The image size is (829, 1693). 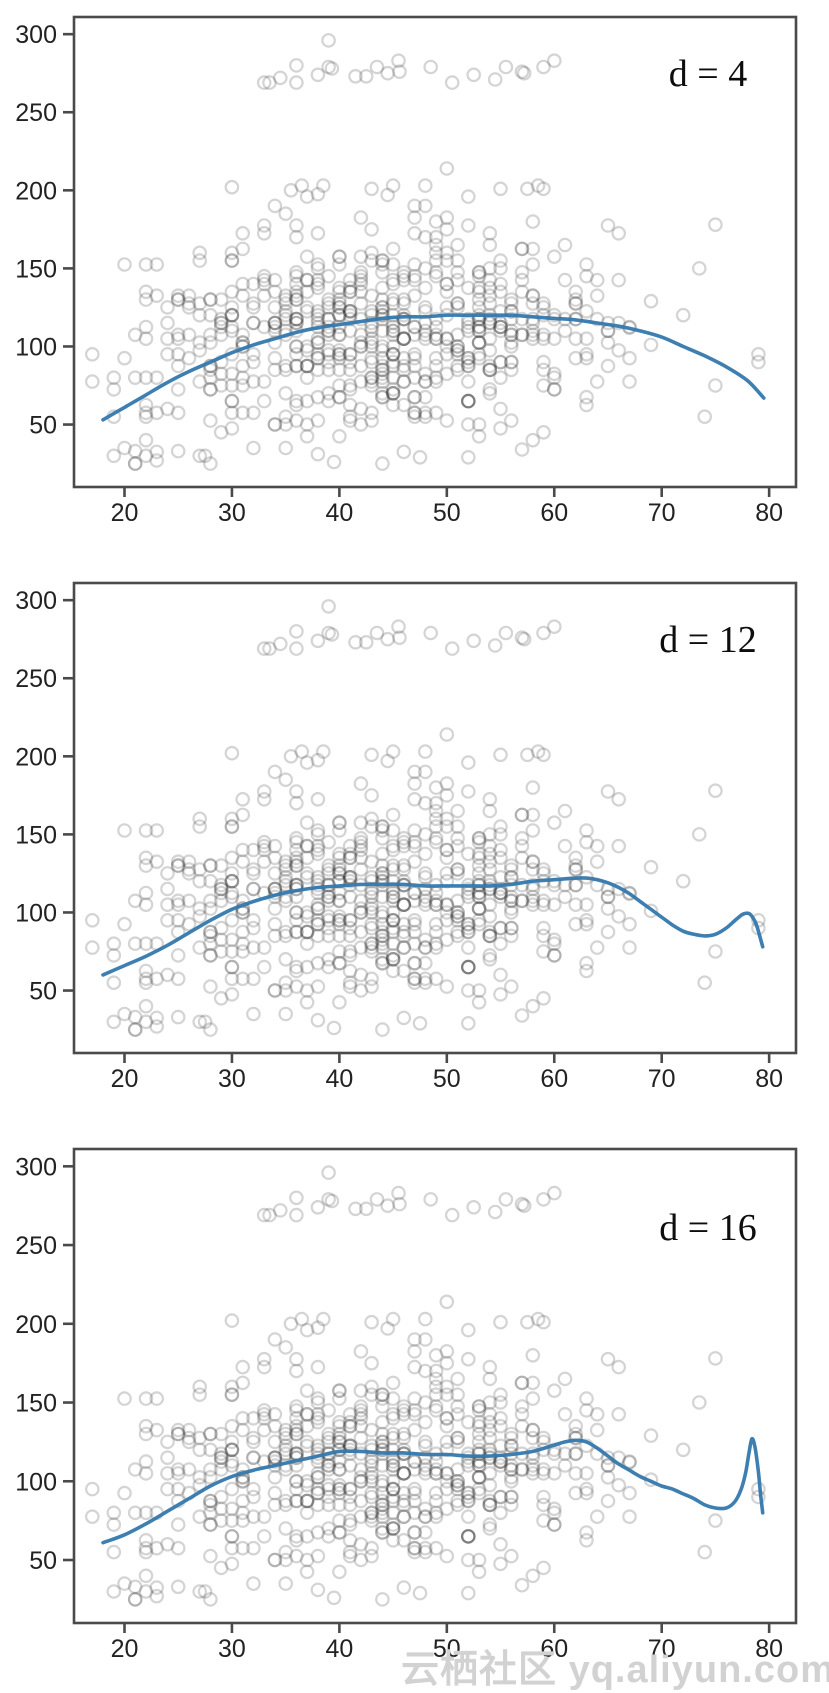 I want to click on plot-title: d = 12, so click(x=707, y=640).